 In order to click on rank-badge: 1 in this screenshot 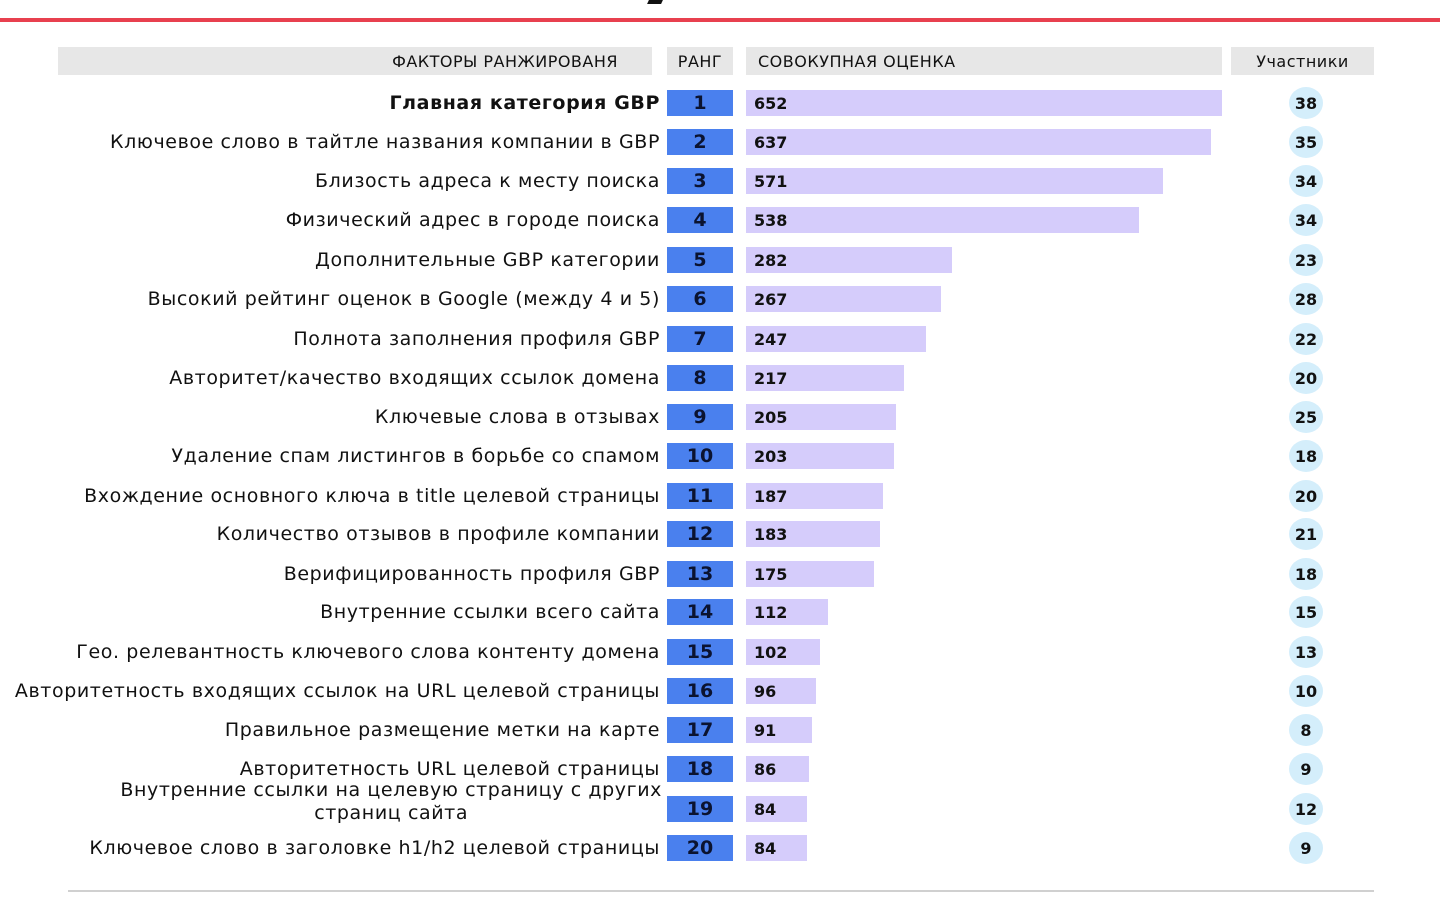, I will do `click(700, 103)`.